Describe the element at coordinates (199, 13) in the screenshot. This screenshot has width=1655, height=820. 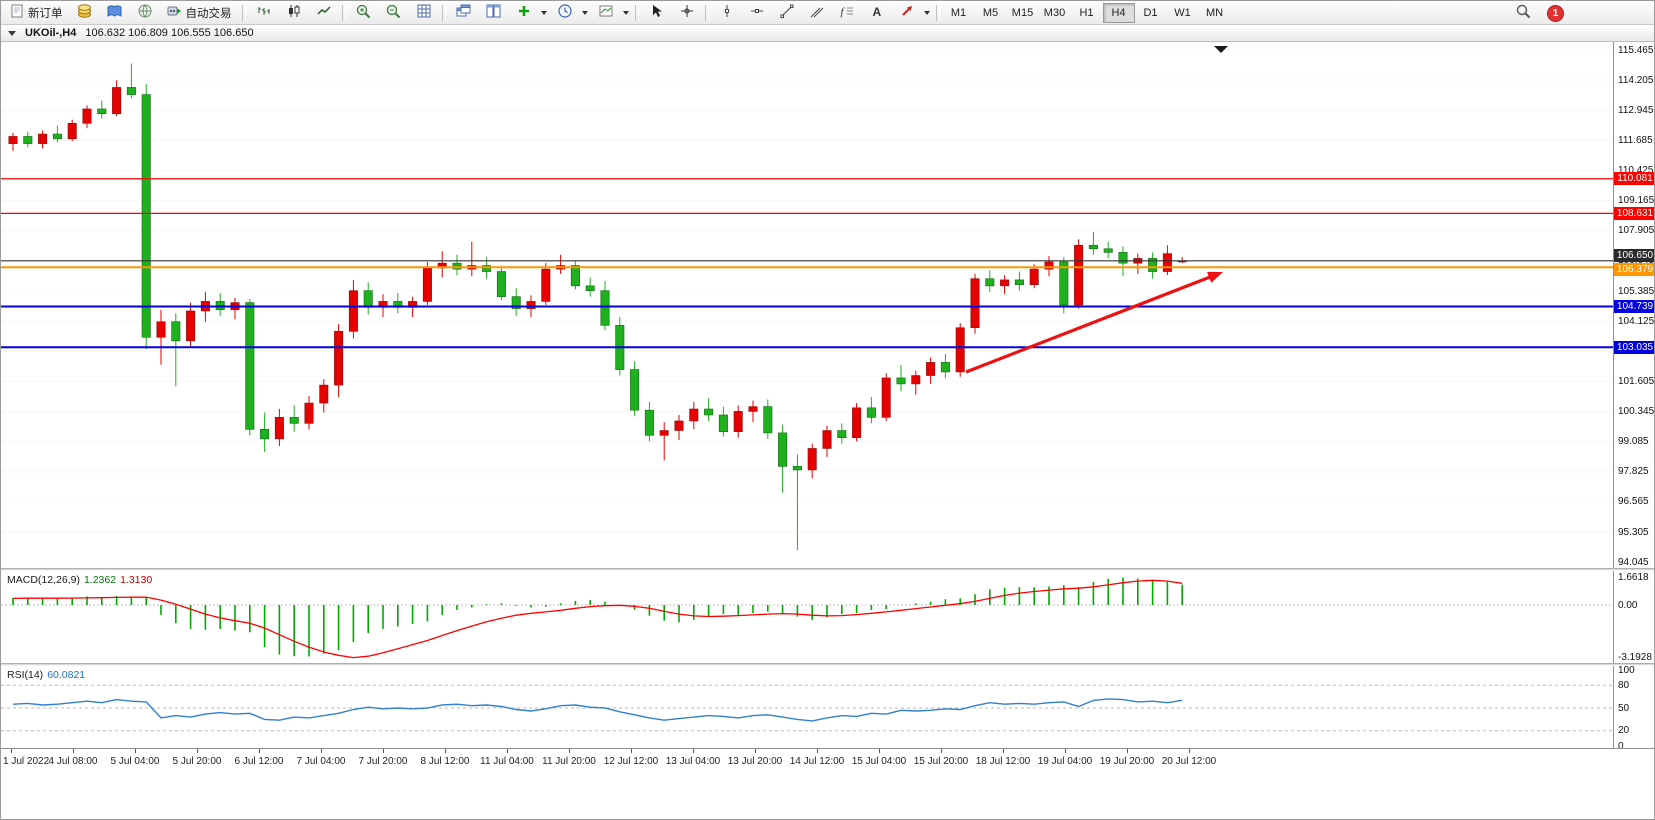
I see `autotrading-button: 自动交易` at that location.